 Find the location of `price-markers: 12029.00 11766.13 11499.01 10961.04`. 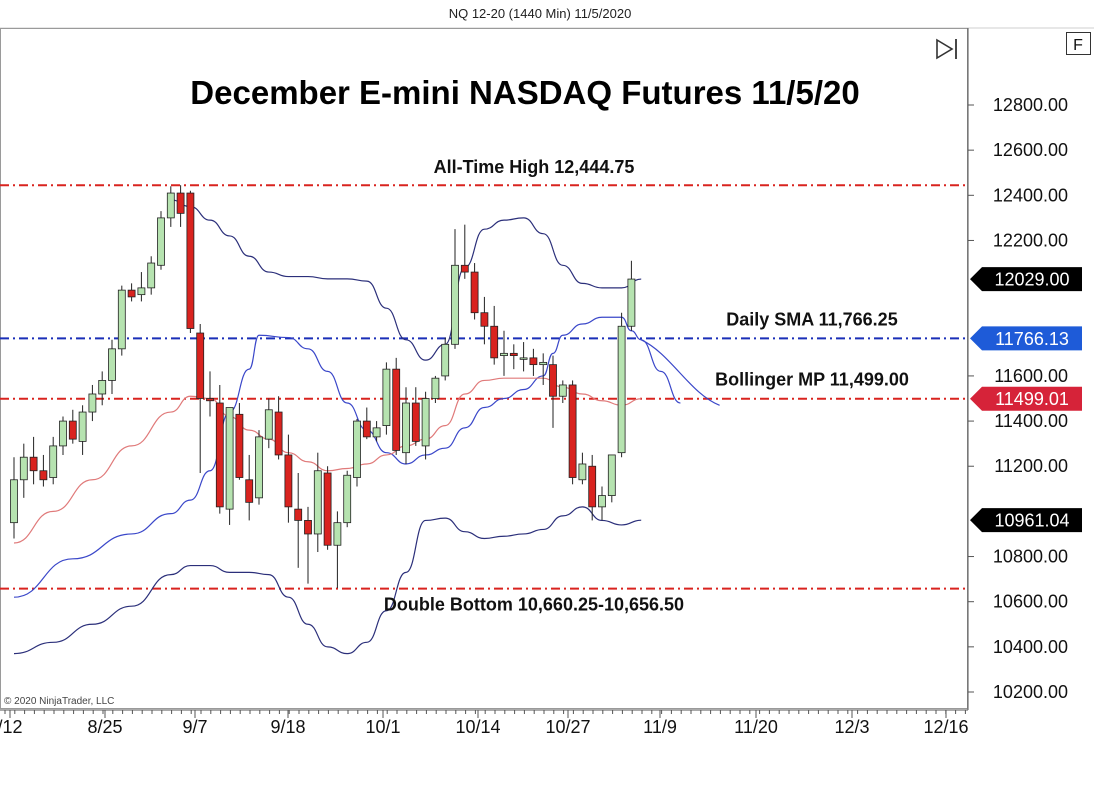

price-markers: 12029.00 11766.13 11499.01 10961.04 is located at coordinates (1026, 400).